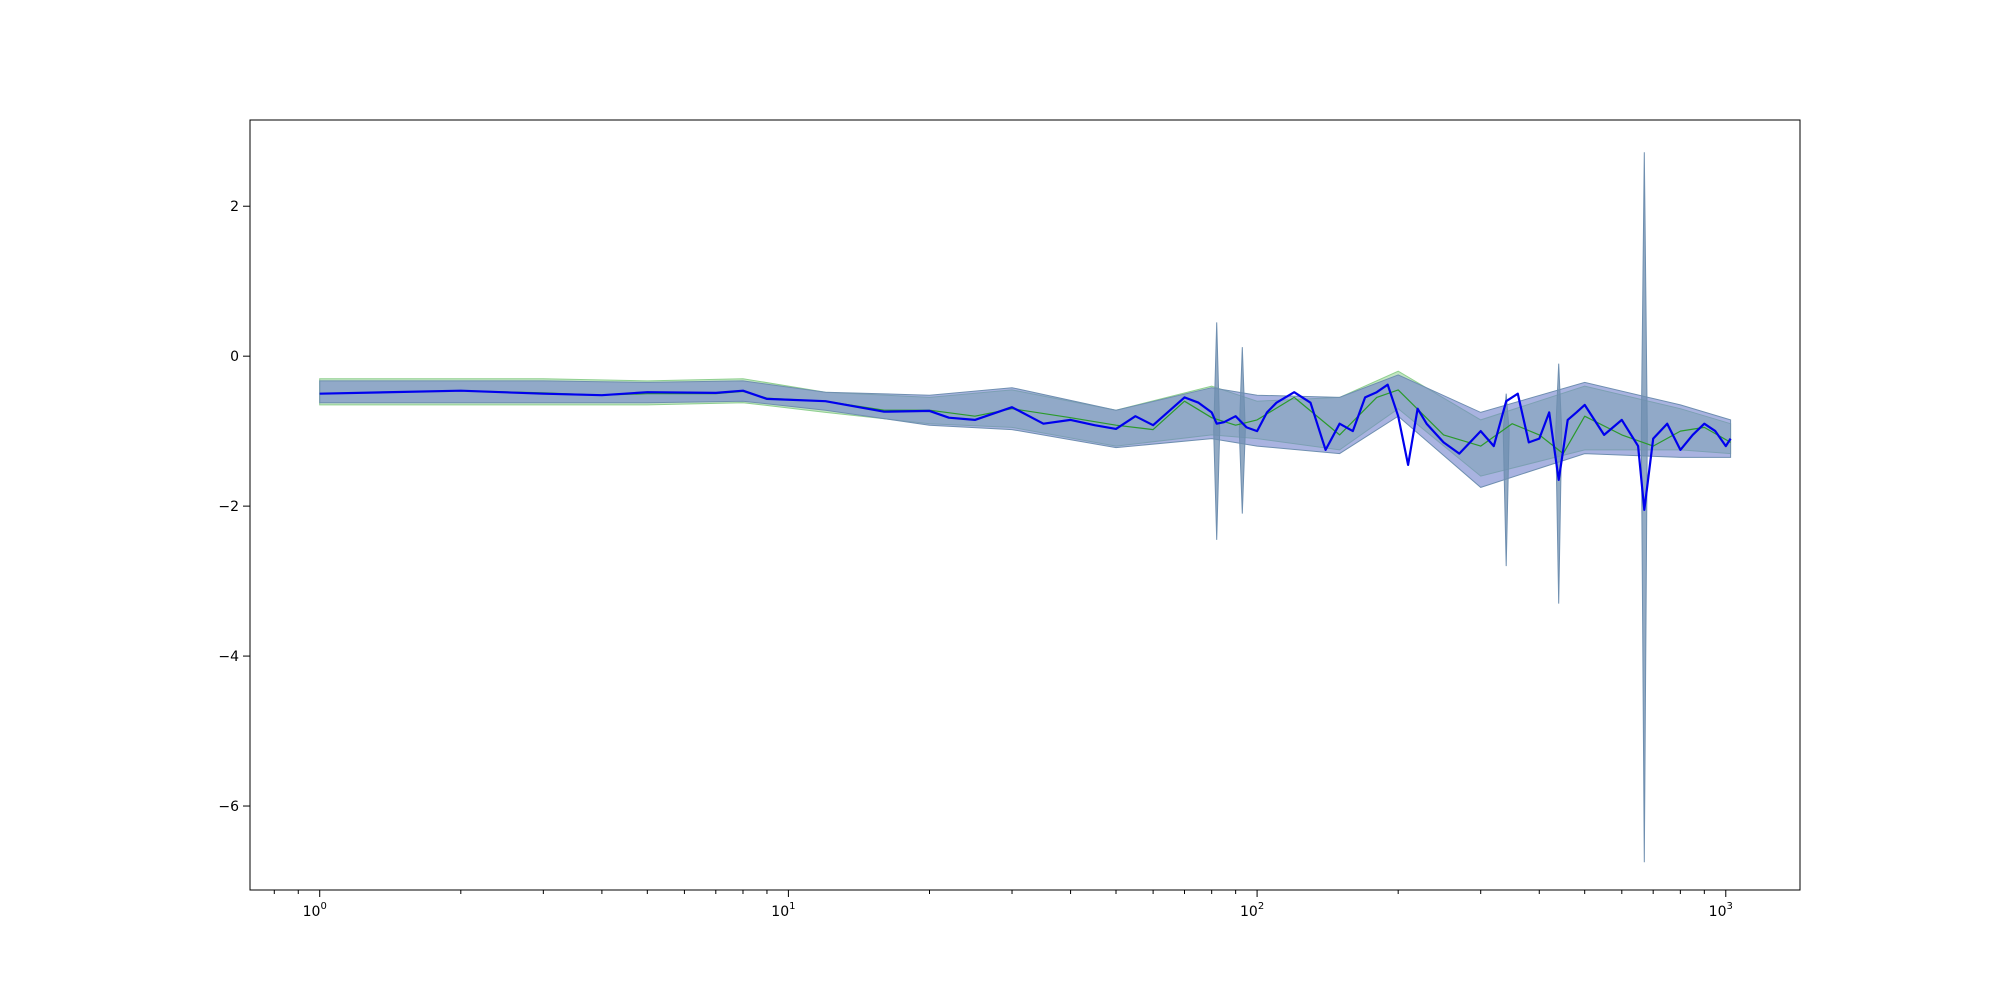  What do you see at coordinates (1003, 905) in the screenshot?
I see `x-axis: 10⁰ 10¹ 10² 10³` at bounding box center [1003, 905].